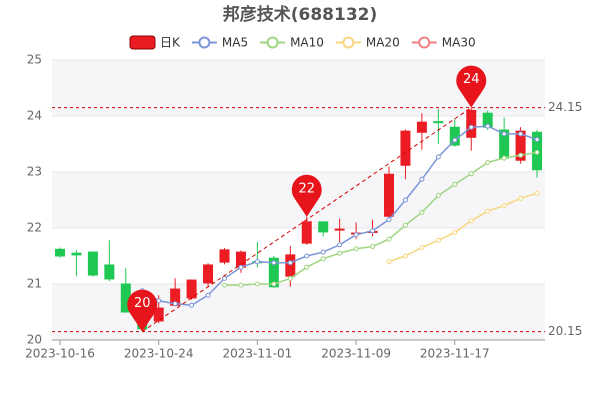  I want to click on y-tick-label: 21, so click(34, 284).